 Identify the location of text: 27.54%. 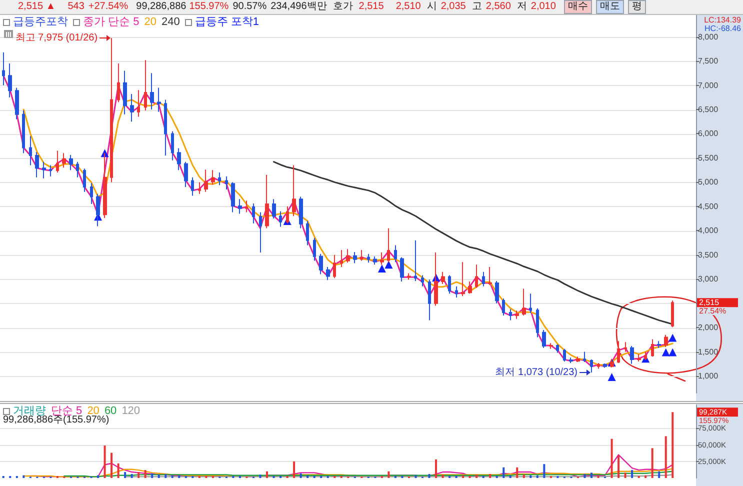
(712, 311).